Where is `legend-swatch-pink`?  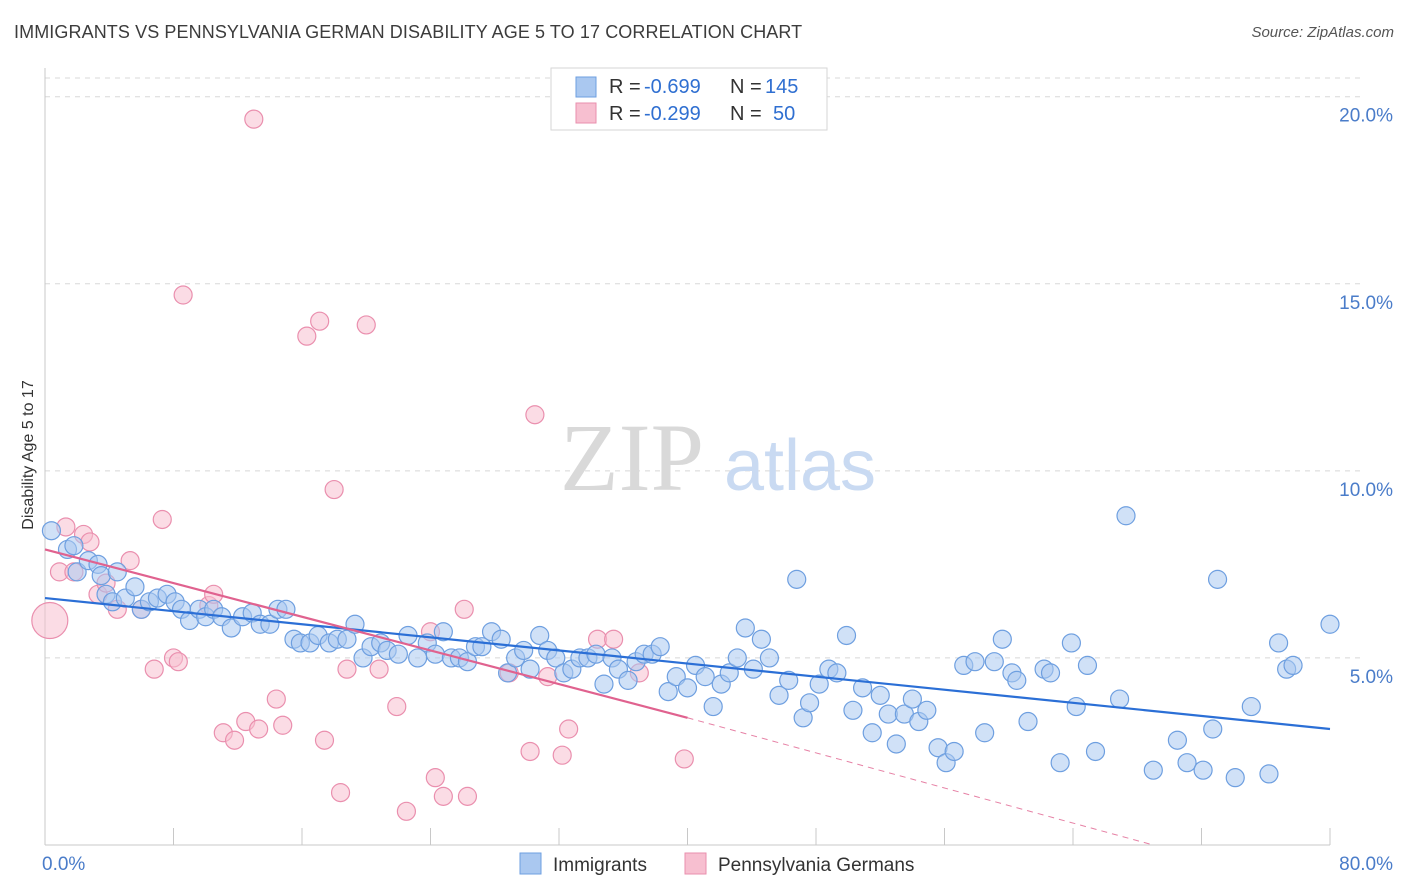
legend-swatch-pink is located at coordinates (586, 113).